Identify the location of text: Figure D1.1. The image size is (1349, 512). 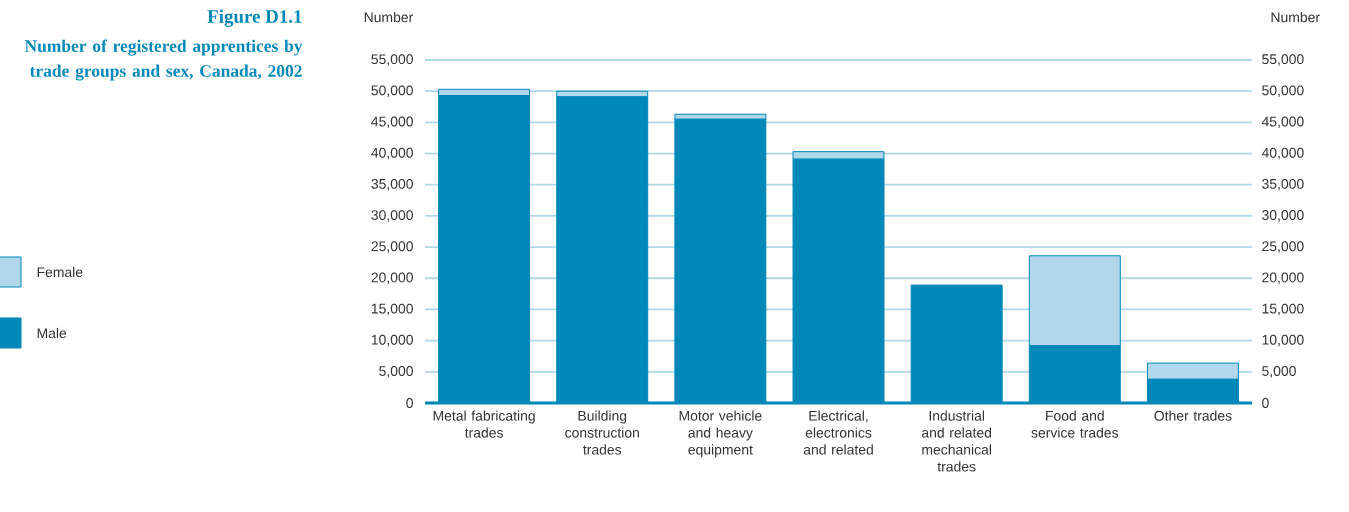
(254, 18).